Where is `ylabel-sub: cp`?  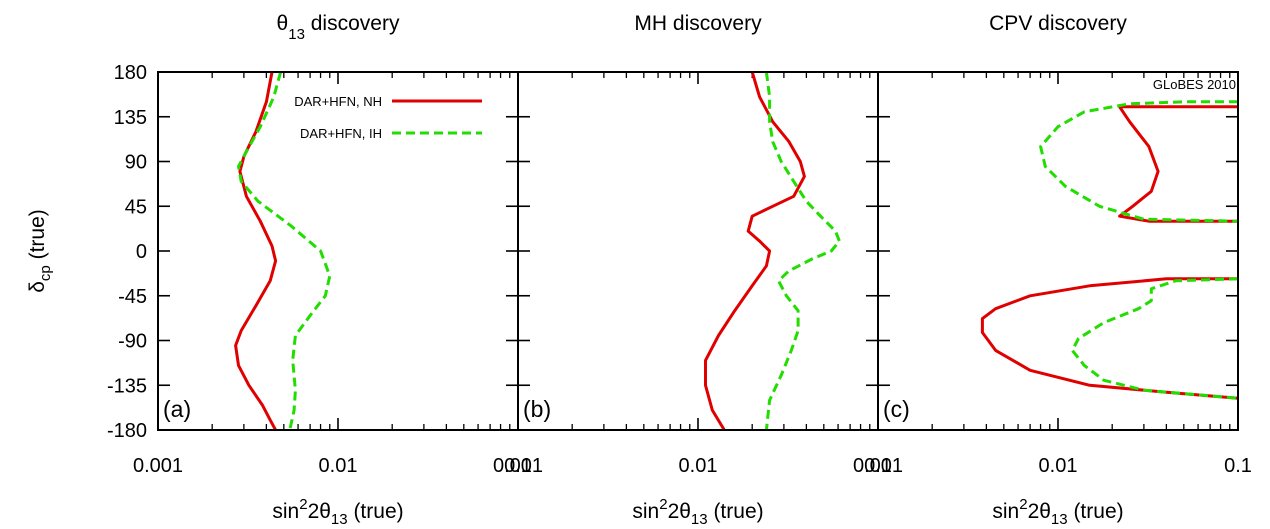
ylabel-sub: cp is located at coordinates (45, 273).